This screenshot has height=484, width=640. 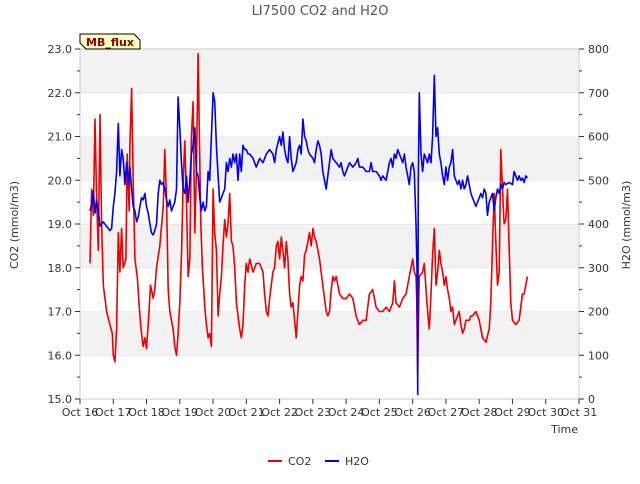 What do you see at coordinates (60, 49) in the screenshot?
I see `y-left-tick-label: 23.0` at bounding box center [60, 49].